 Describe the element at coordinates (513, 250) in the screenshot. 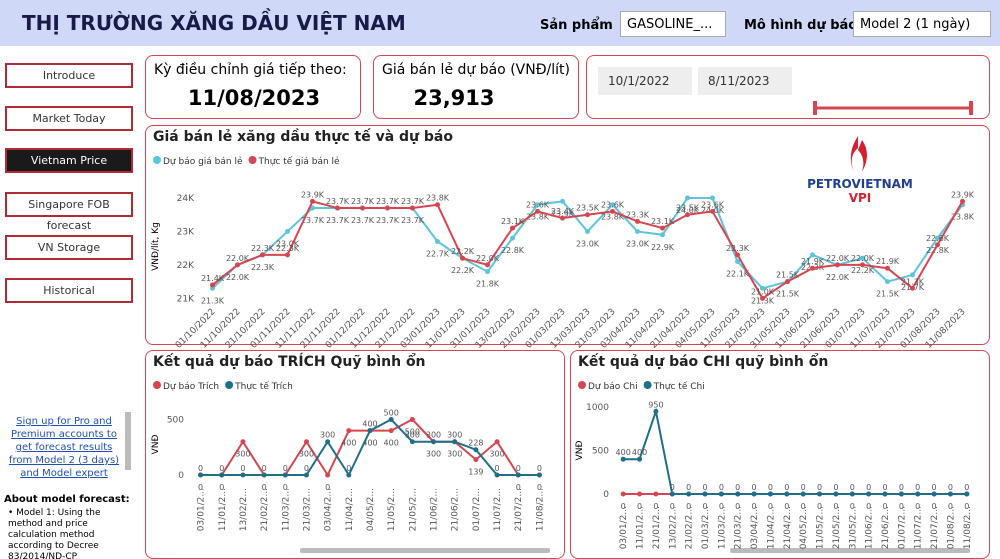

I see `data-label: 22.8K` at that location.